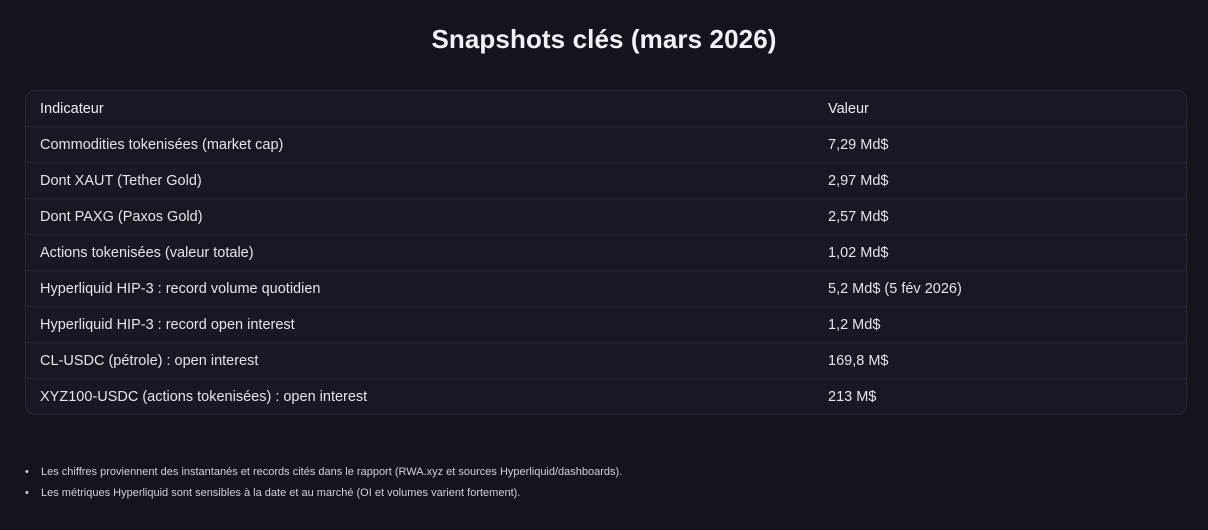 The height and width of the screenshot is (530, 1208). I want to click on table-row: Dont XAUT (Tether Gold) 2,97 Md$, so click(606, 180).